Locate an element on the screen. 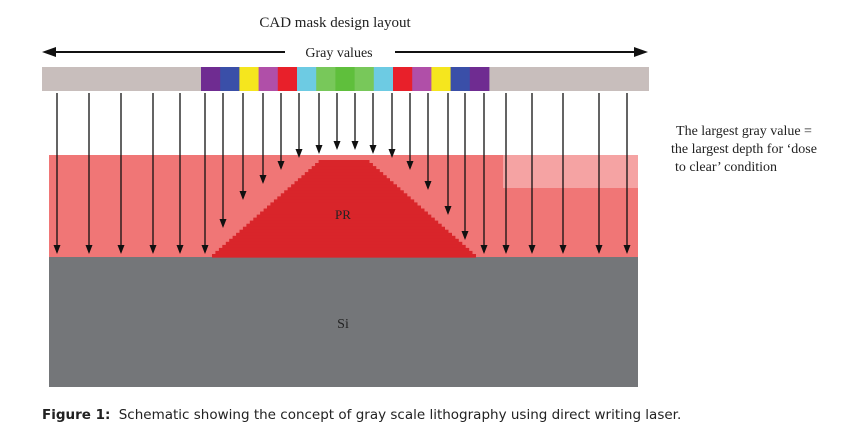 The width and height of the screenshot is (850, 448). photoresist-label: PR is located at coordinates (343, 214).